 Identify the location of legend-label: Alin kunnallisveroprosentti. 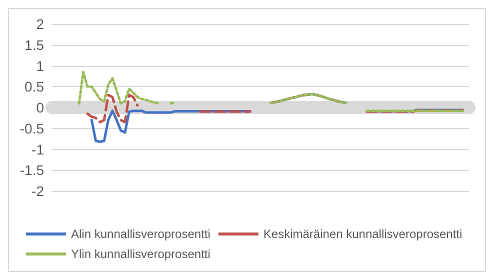
(140, 234).